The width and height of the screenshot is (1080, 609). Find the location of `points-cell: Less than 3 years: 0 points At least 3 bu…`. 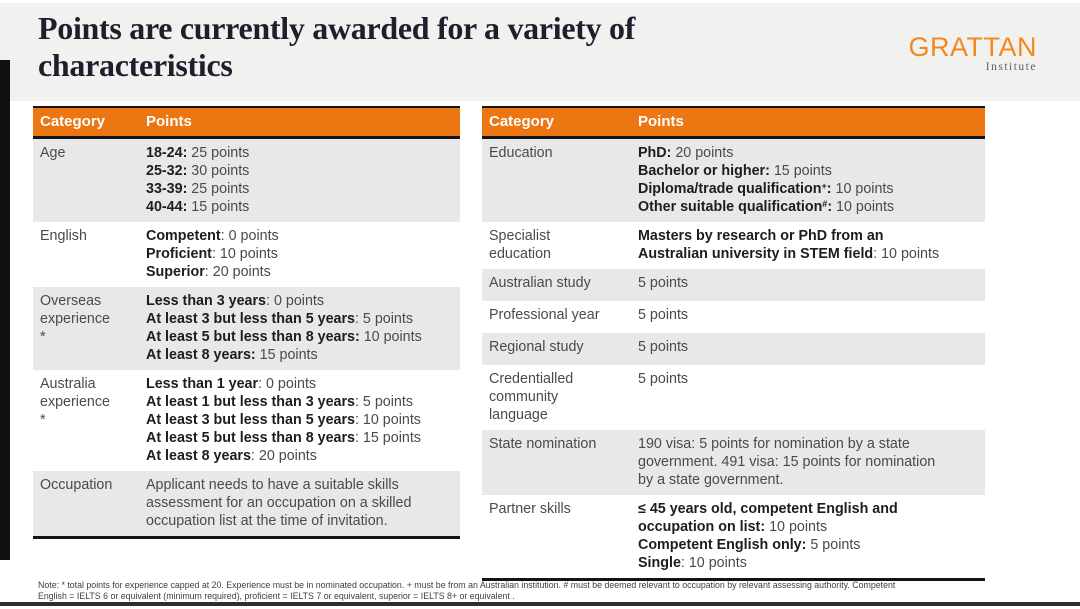

points-cell: Less than 3 years: 0 points At least 3 bu… is located at coordinates (284, 328).